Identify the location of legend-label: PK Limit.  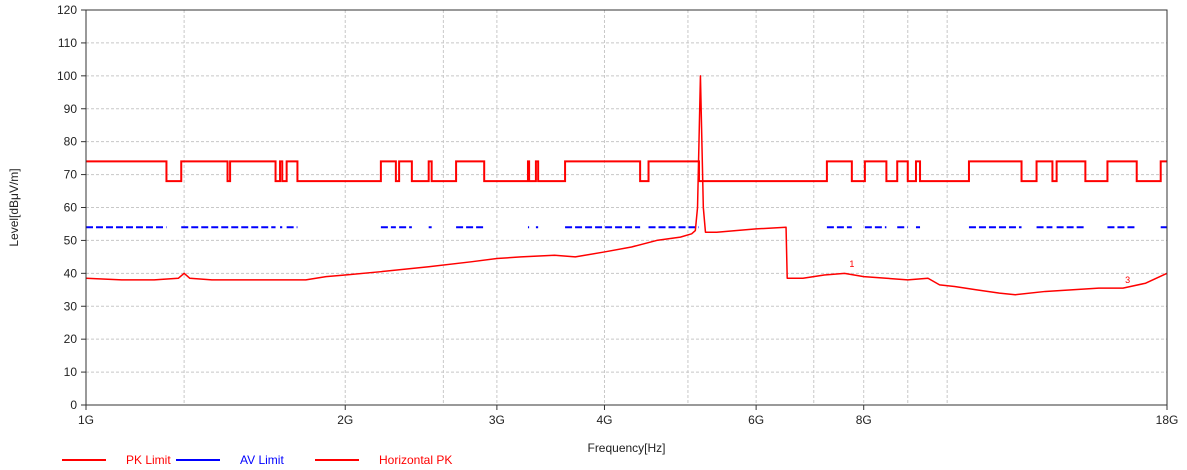
(148, 460).